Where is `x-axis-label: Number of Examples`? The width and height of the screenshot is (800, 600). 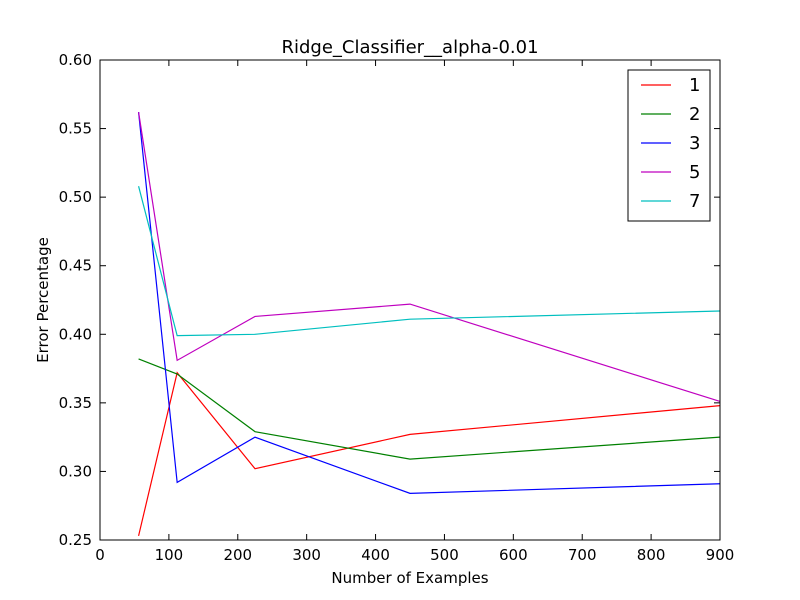
x-axis-label: Number of Examples is located at coordinates (409, 578).